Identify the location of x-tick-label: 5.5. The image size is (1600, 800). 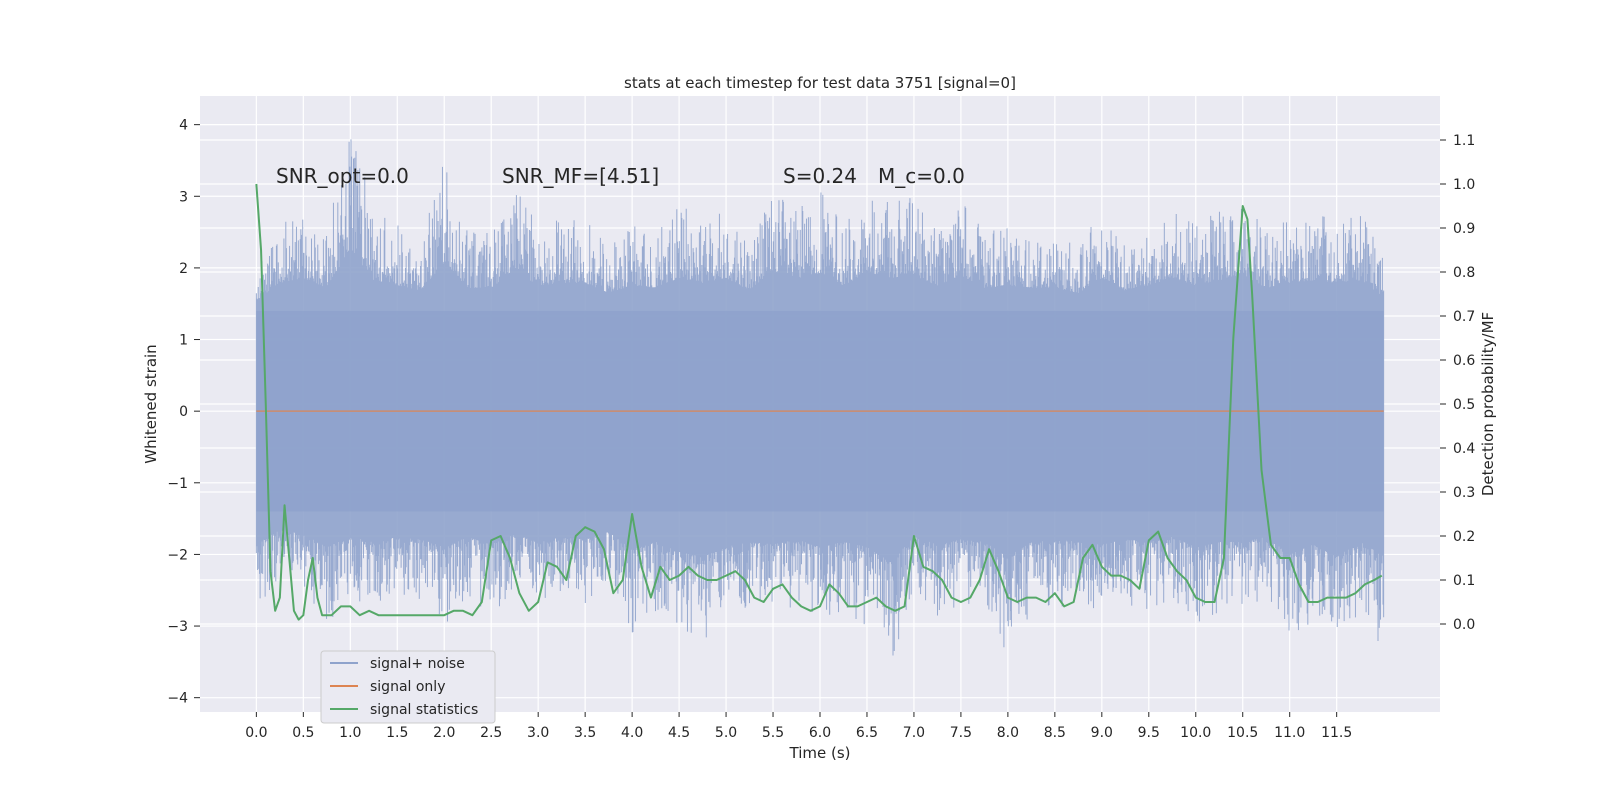
(773, 733).